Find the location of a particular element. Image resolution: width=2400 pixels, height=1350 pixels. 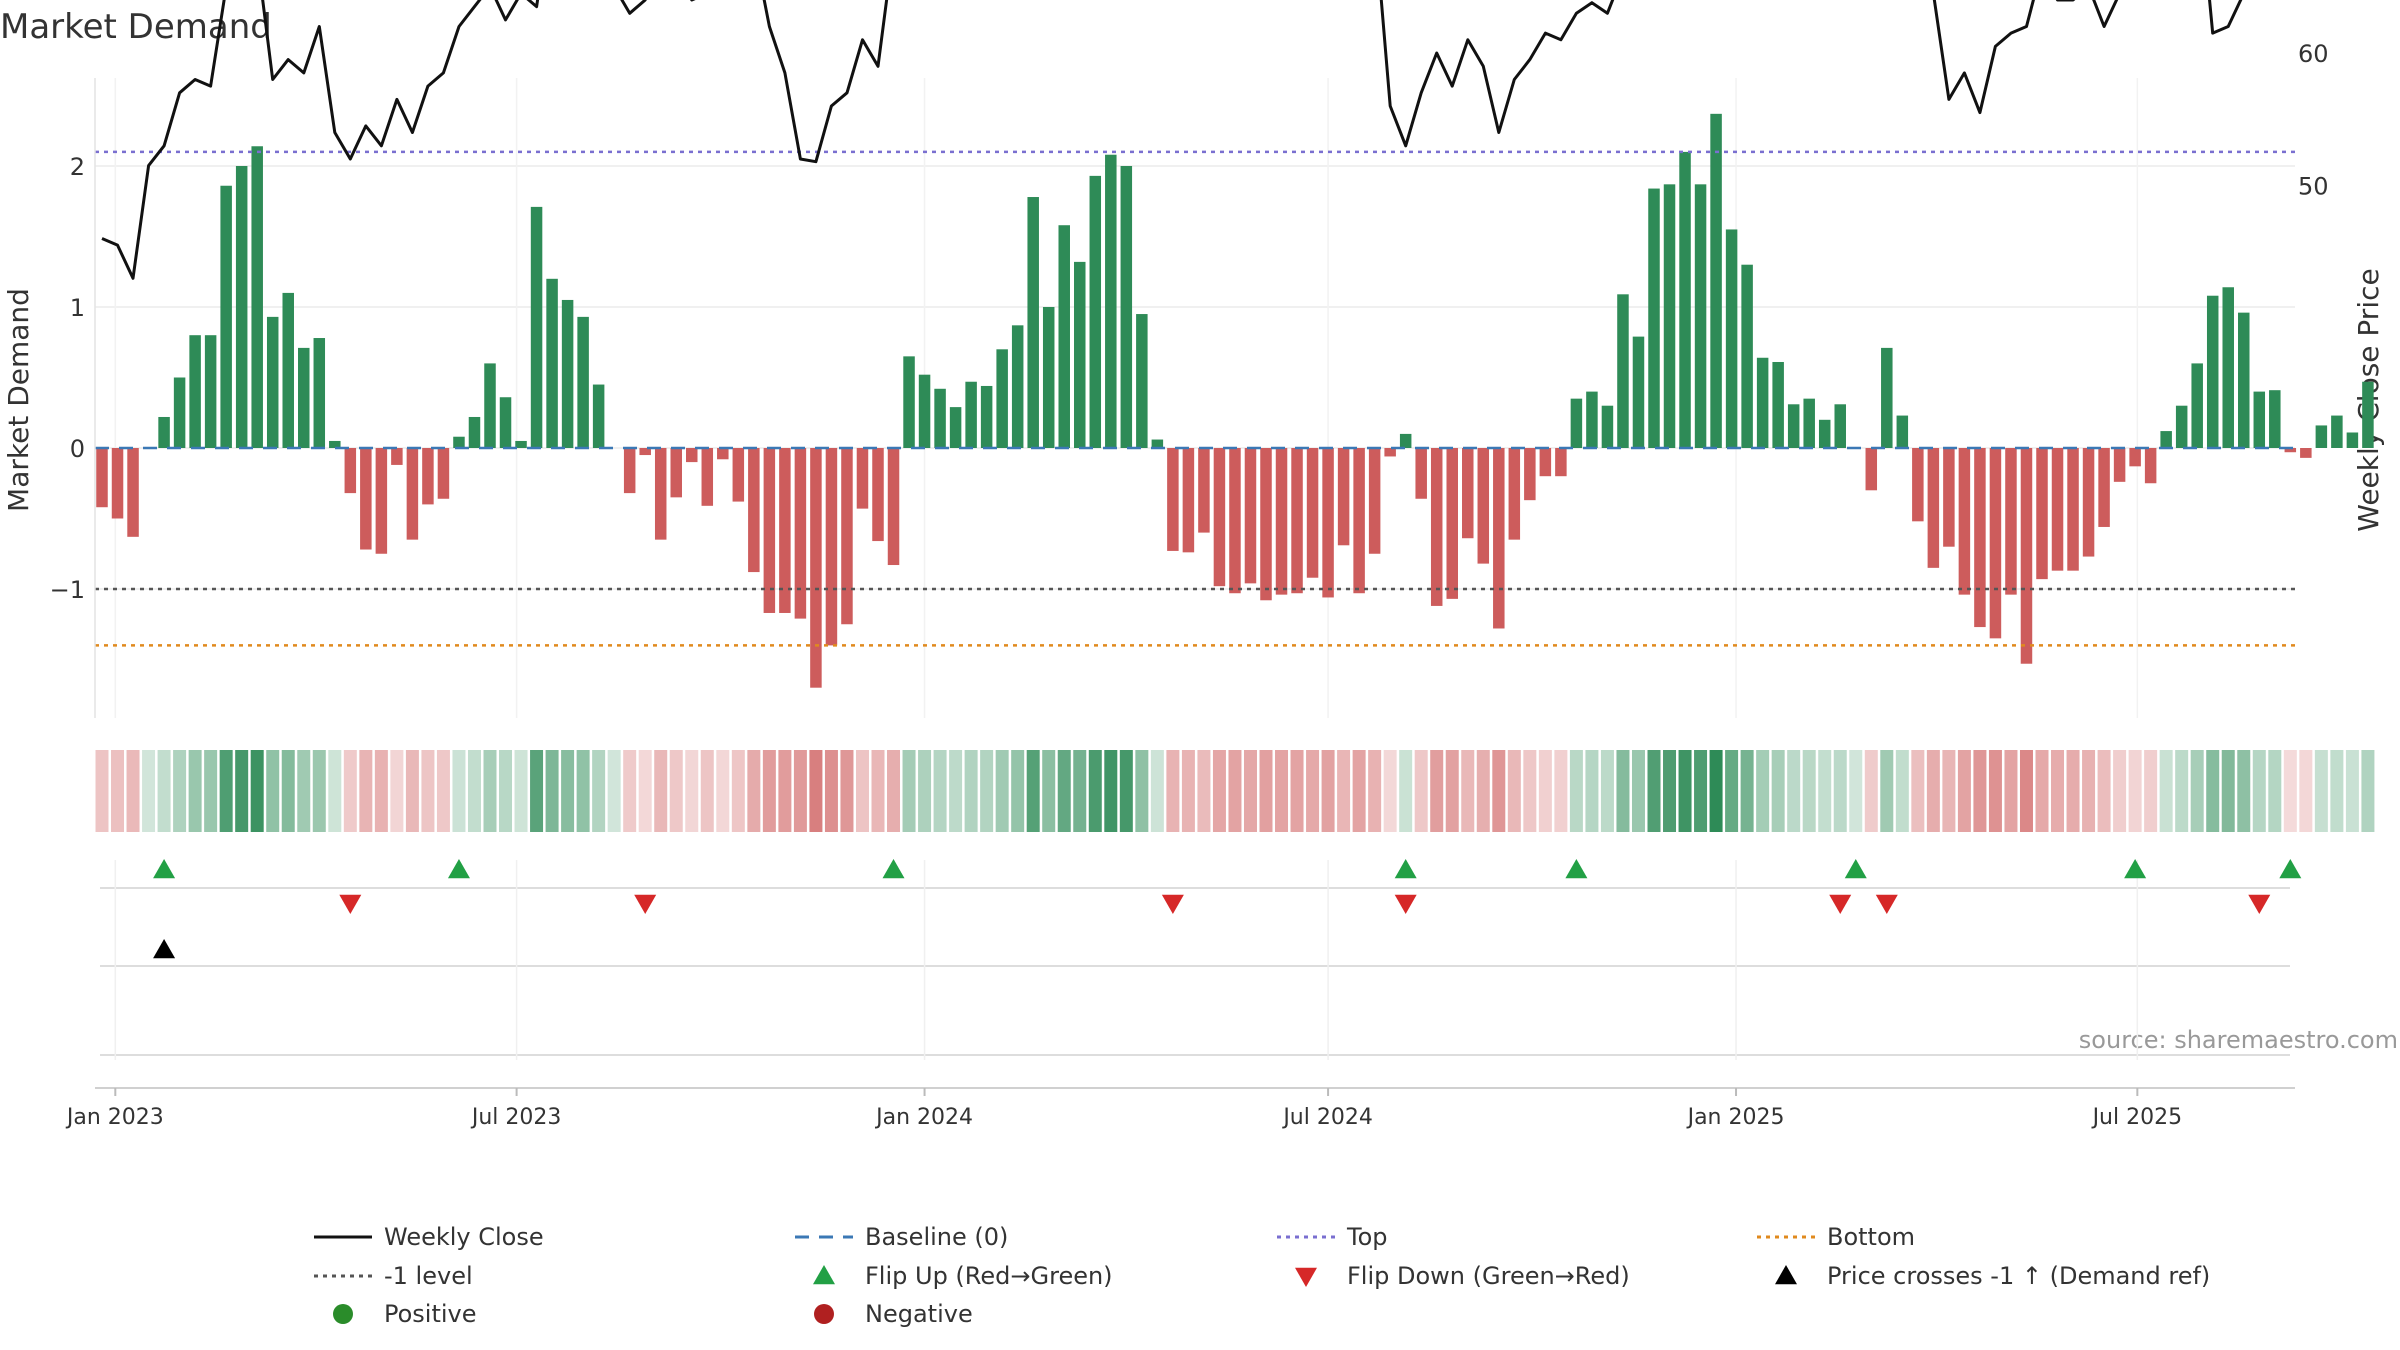

legend-label: Positive is located at coordinates (430, 1314).